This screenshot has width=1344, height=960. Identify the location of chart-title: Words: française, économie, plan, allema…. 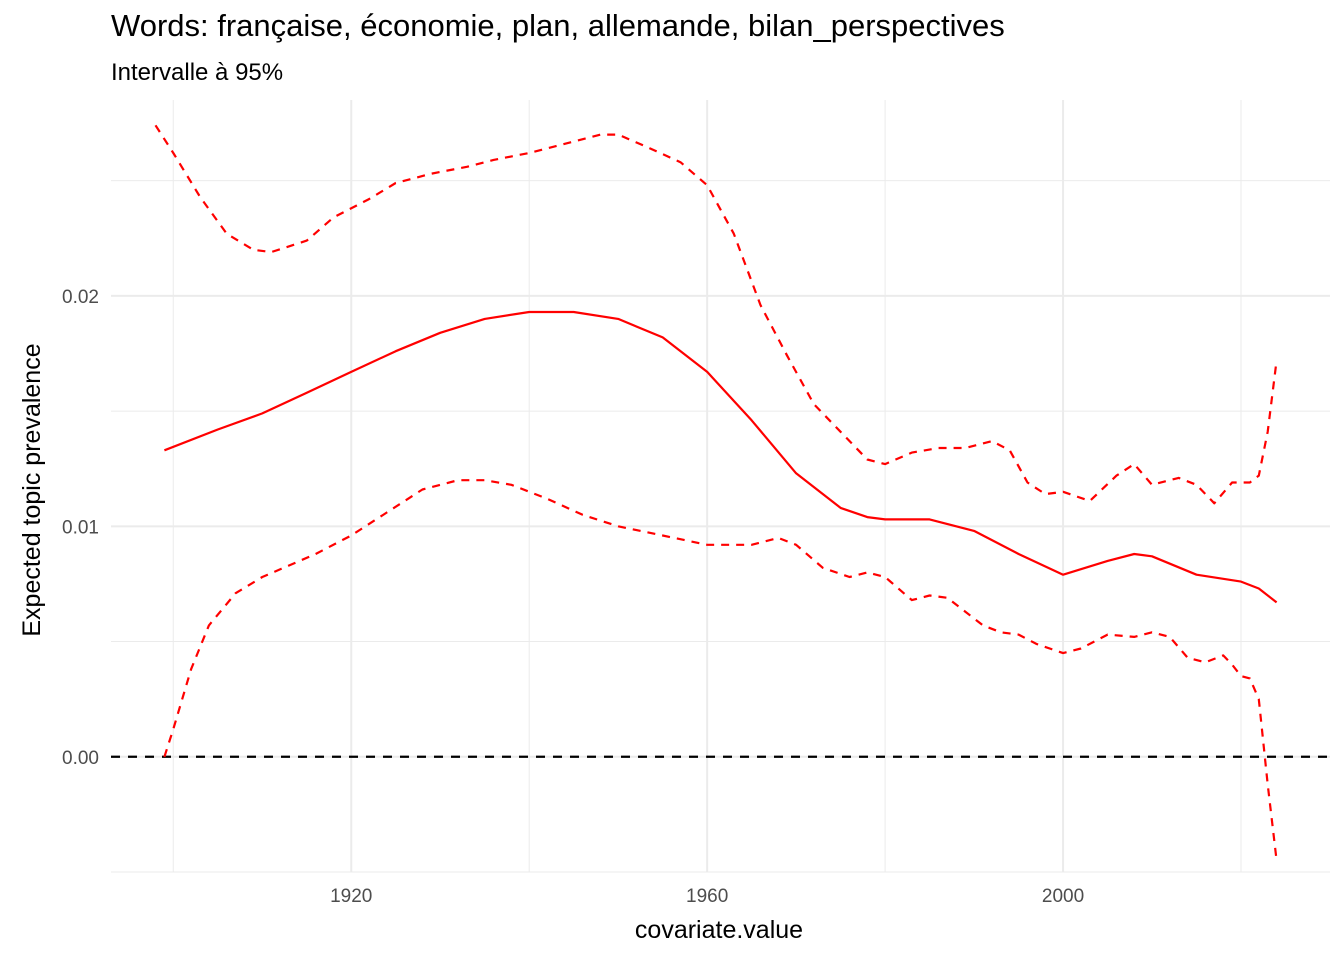
(558, 25).